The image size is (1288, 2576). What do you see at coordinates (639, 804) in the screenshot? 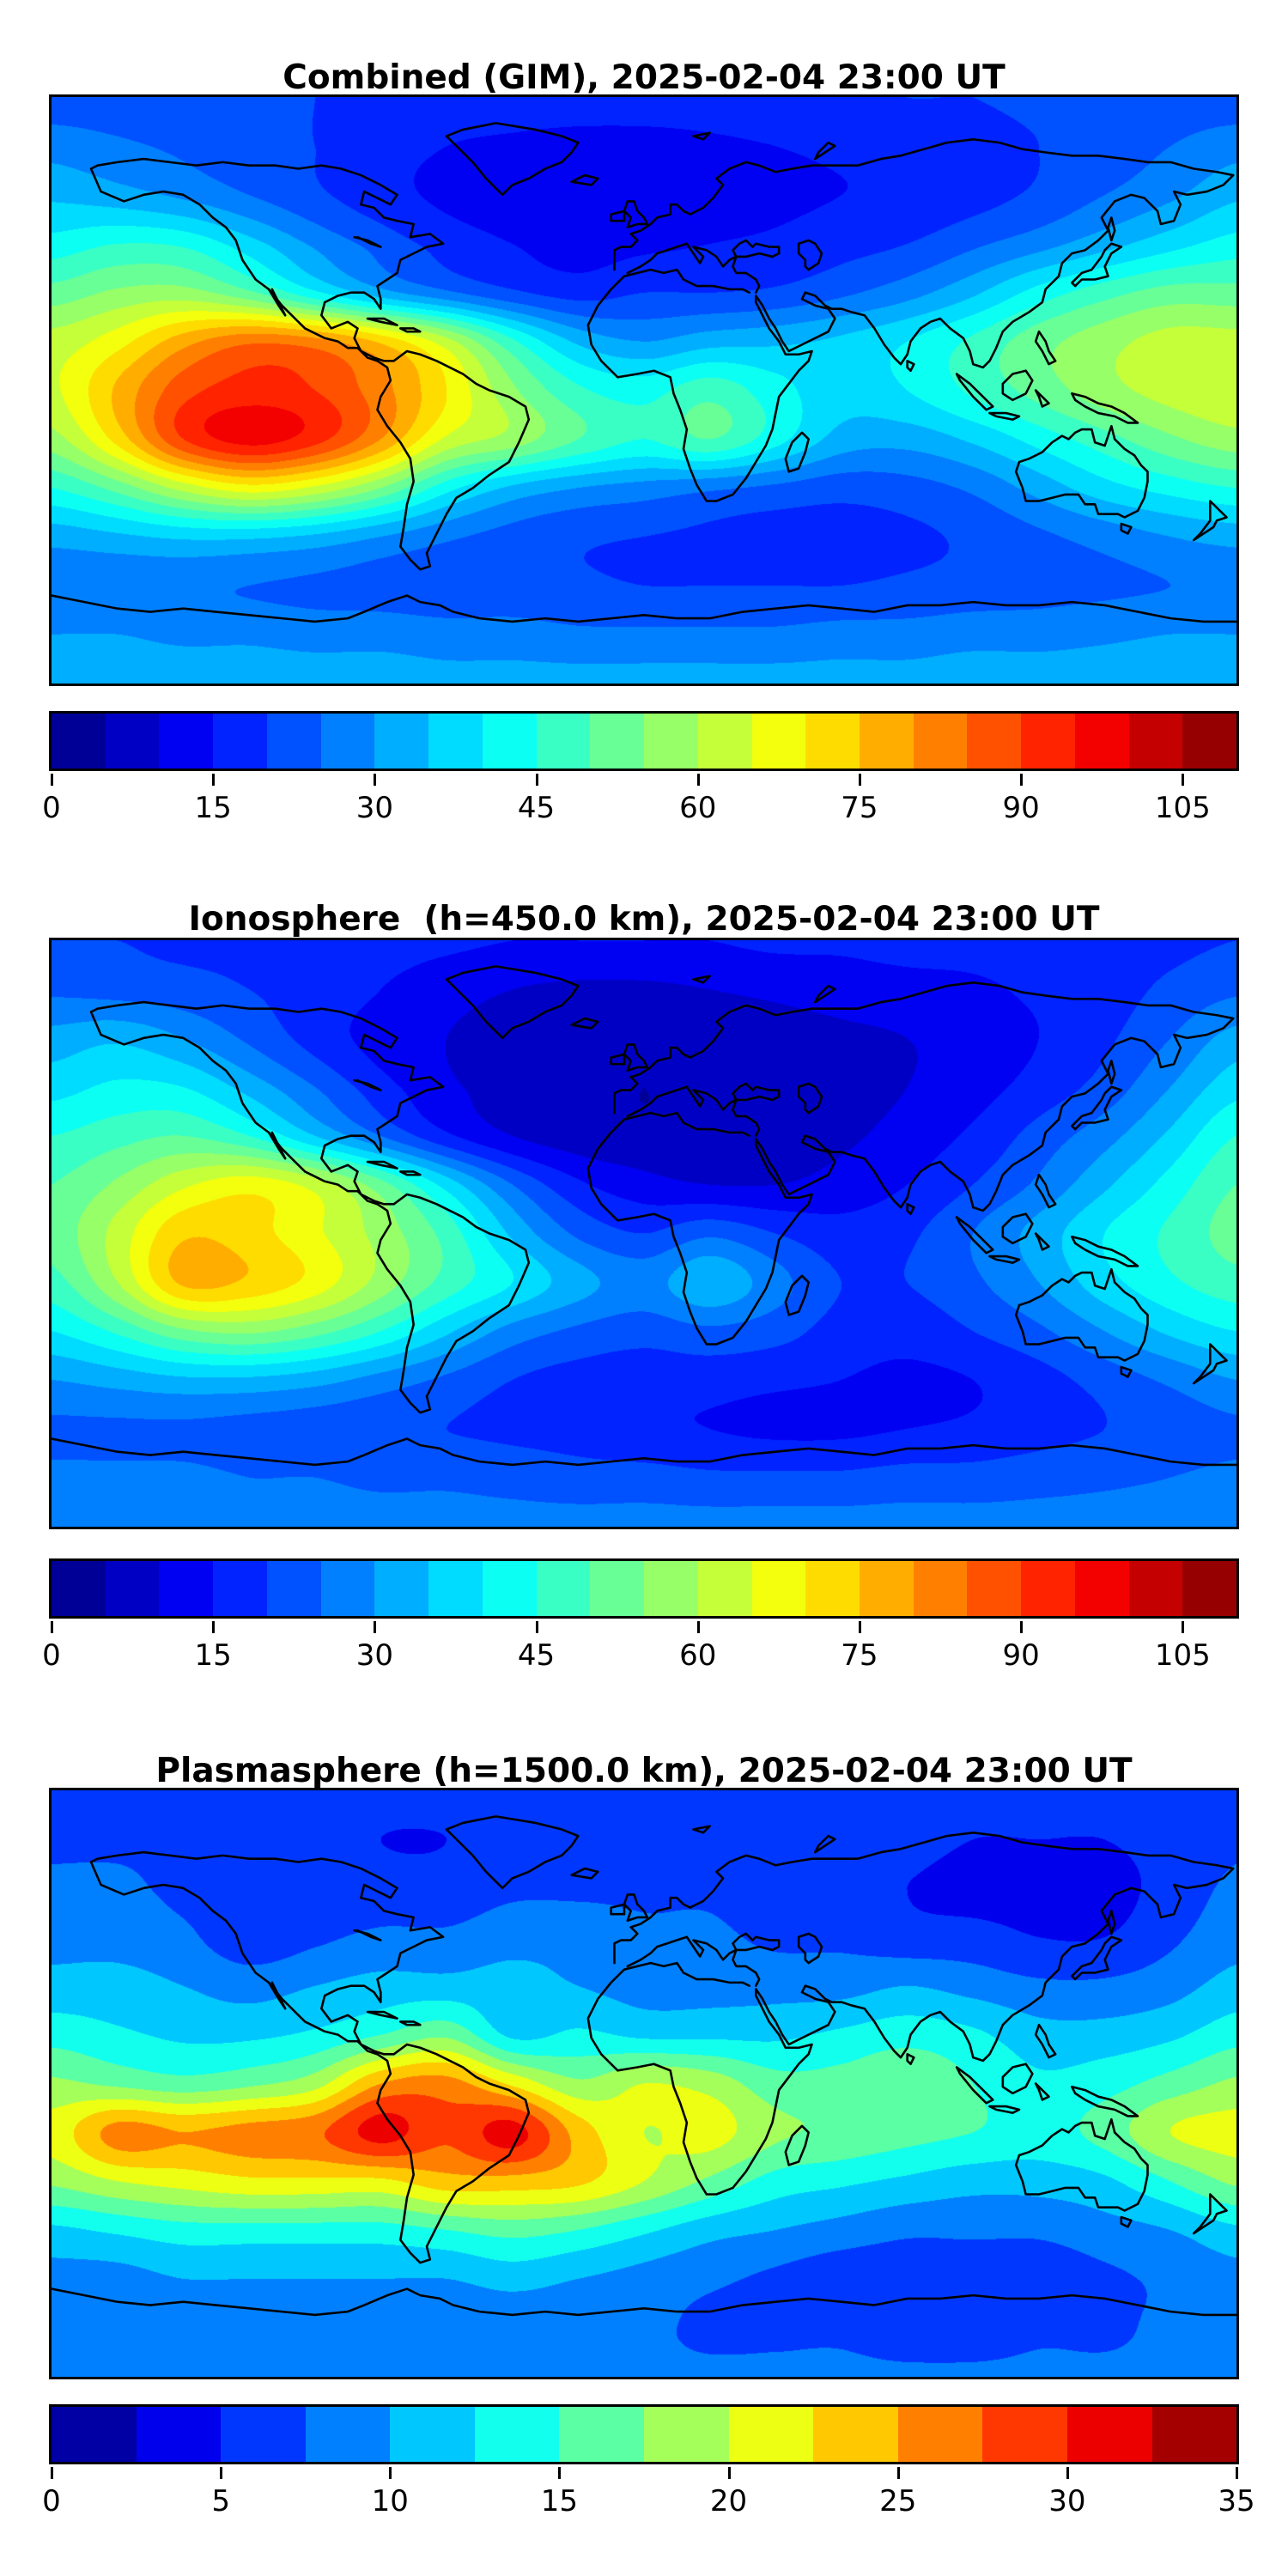
I see `panel1-colorbar-ticks: 0 15 30 45 60 75 90 105` at bounding box center [639, 804].